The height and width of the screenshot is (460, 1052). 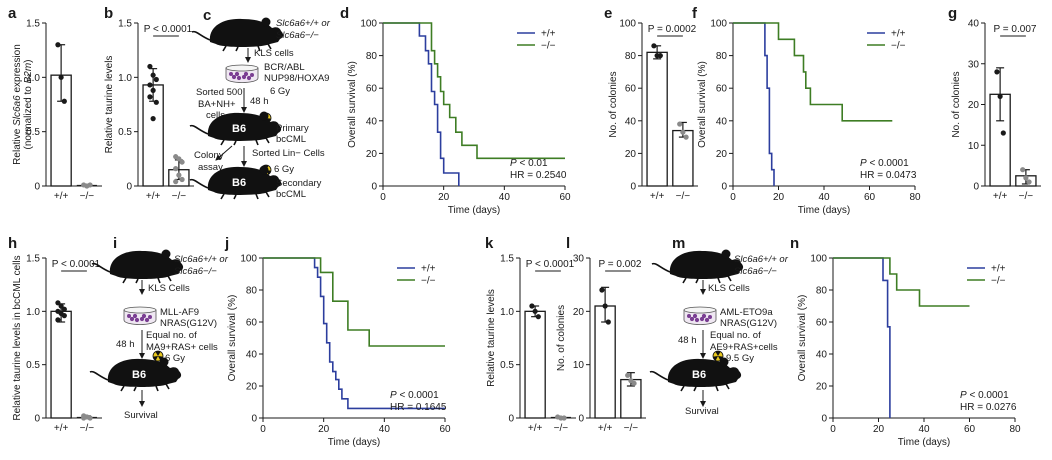 I want to click on y-axis-label: Relative taurine levels, so click(x=491, y=338).